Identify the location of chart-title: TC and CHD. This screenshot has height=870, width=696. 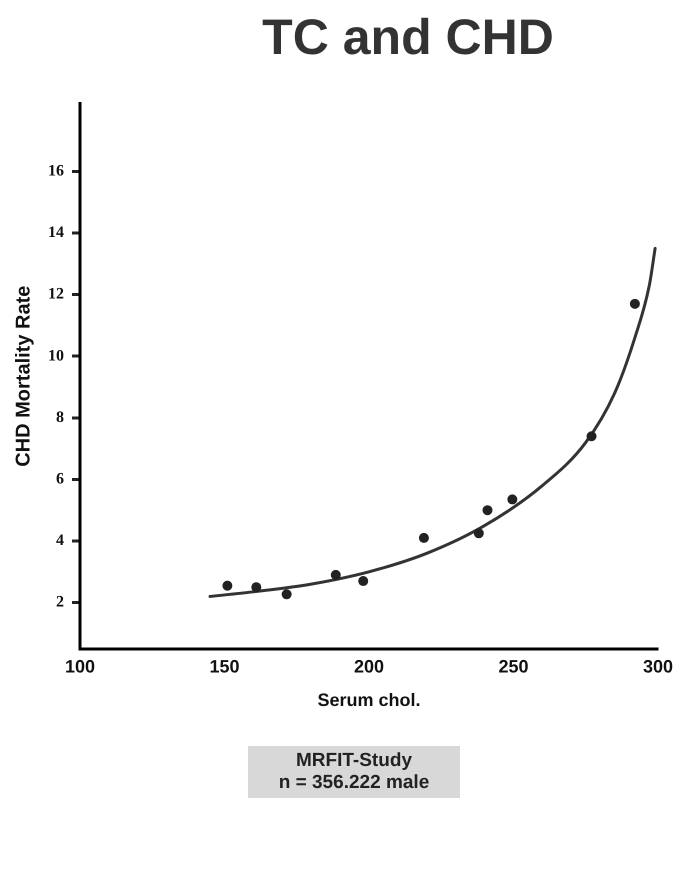
(408, 37).